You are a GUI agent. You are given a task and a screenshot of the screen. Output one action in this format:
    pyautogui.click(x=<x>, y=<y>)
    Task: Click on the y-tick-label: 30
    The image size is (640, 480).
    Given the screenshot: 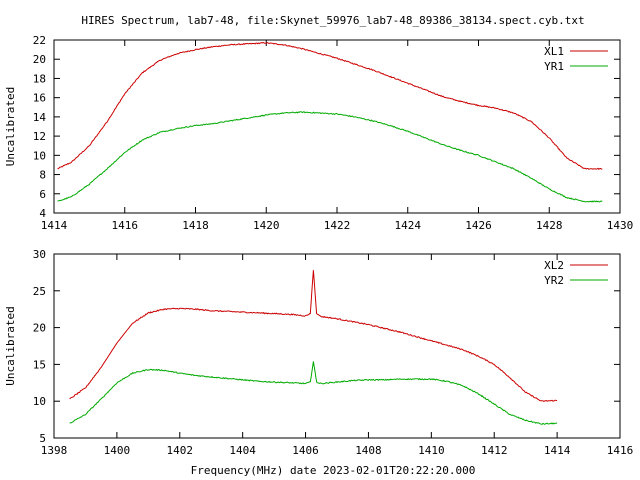 What is the action you would take?
    pyautogui.click(x=39, y=254)
    